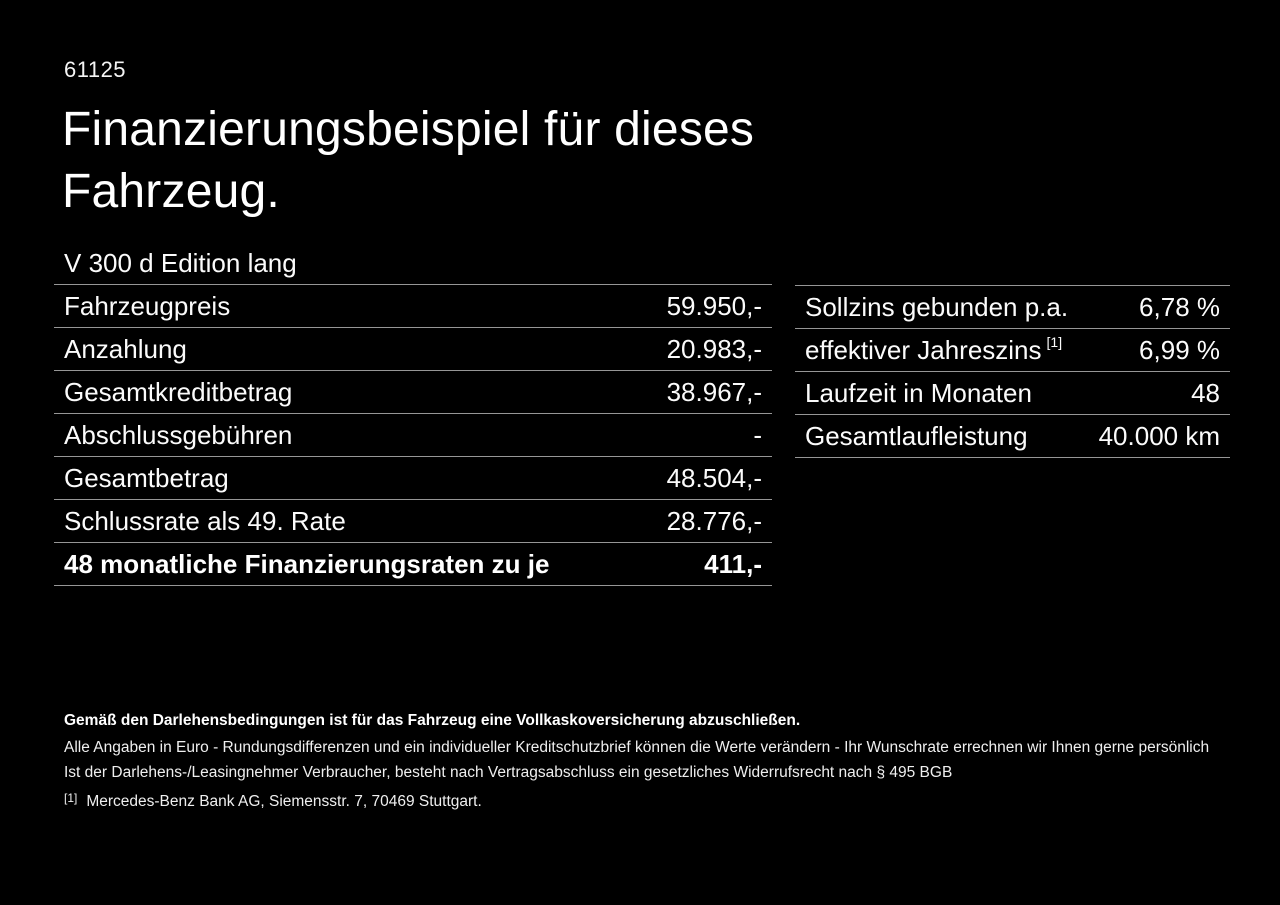 Image resolution: width=1280 pixels, height=905 pixels. I want to click on footnote-reference-superscript: [1], so click(1054, 341).